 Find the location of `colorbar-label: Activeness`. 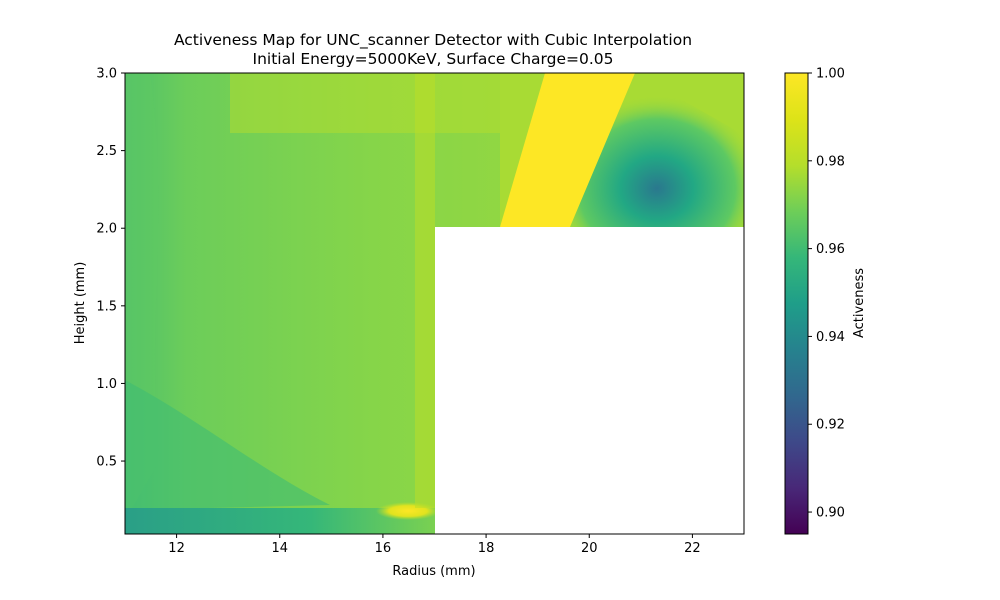

colorbar-label: Activeness is located at coordinates (859, 303).